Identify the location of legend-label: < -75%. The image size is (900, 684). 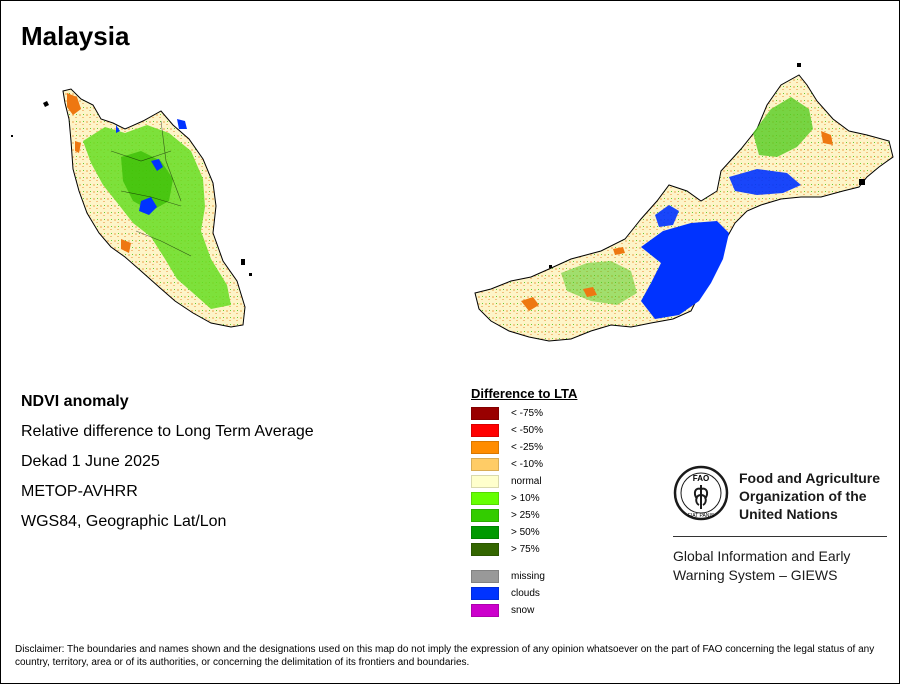
(527, 413).